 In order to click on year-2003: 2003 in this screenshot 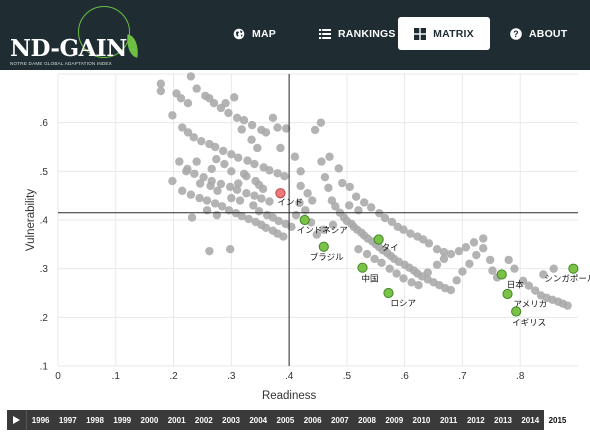, I will do `click(231, 420)`.